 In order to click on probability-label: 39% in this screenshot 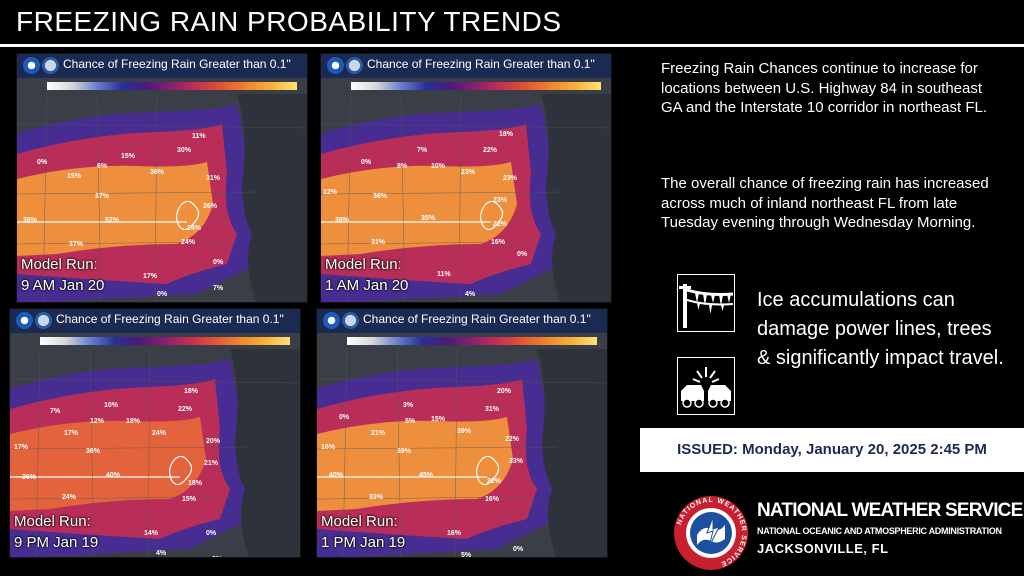, I will do `click(404, 451)`.